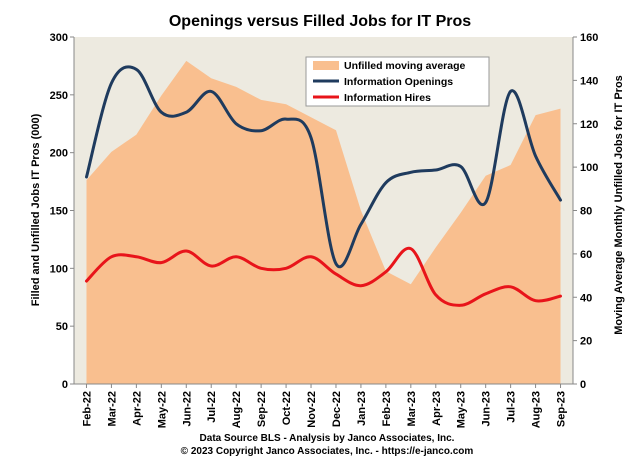 The width and height of the screenshot is (641, 471). Describe the element at coordinates (237, 409) in the screenshot. I see `x-tick-label: Aug-22` at that location.